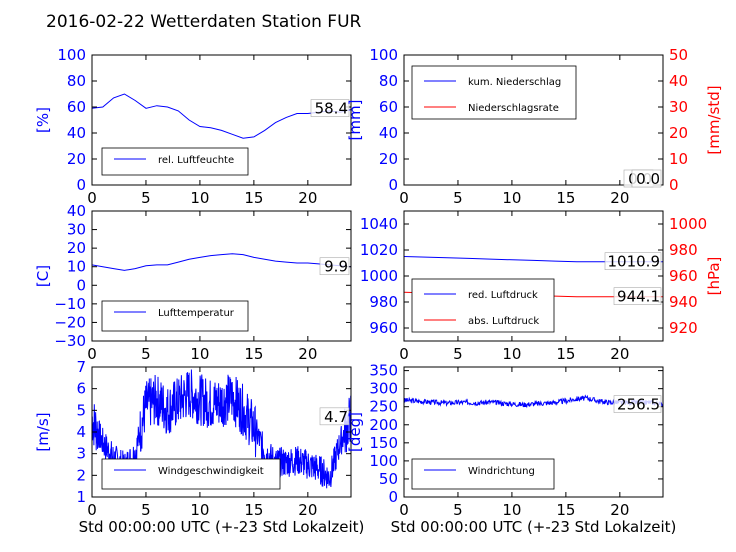  Describe the element at coordinates (388, 81) in the screenshot. I see `y-tick-label: 80` at that location.